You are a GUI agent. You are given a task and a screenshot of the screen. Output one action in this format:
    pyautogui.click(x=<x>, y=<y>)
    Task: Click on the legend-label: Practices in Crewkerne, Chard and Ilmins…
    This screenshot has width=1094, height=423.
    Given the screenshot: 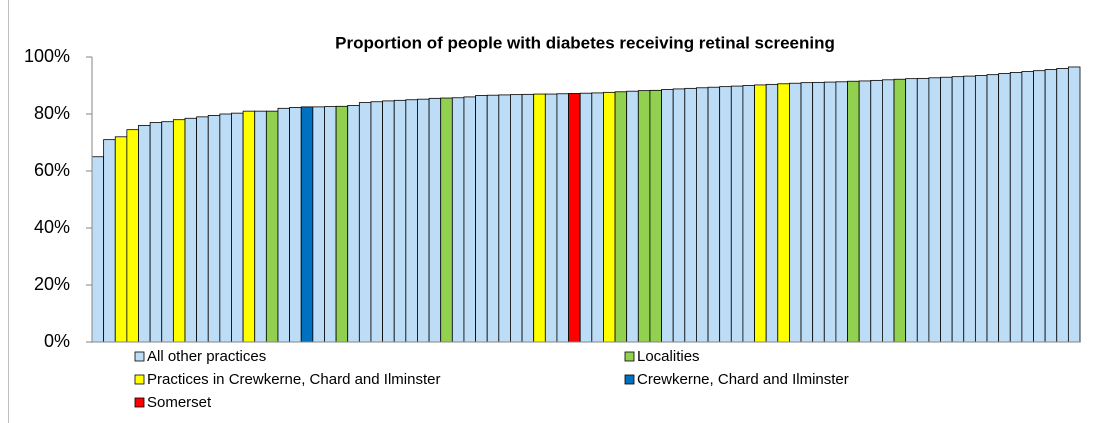 What is the action you would take?
    pyautogui.click(x=293, y=379)
    